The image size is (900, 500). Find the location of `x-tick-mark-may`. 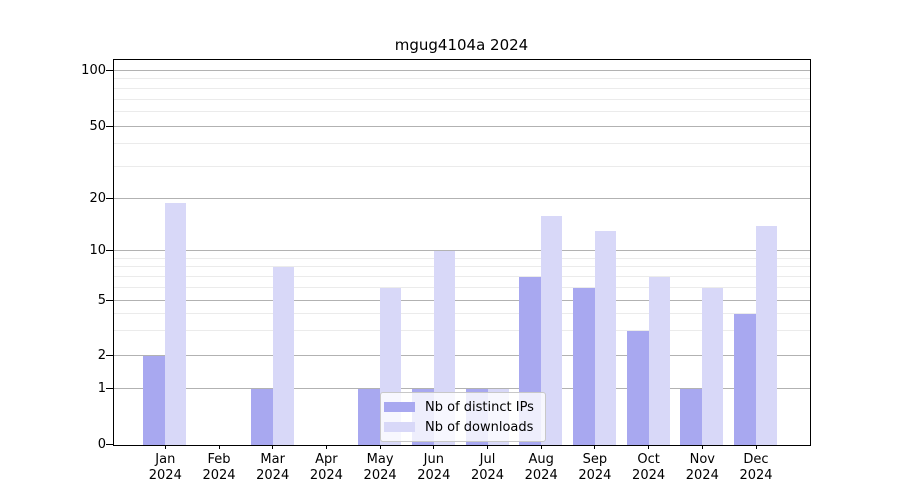

x-tick-mark-may is located at coordinates (380, 447).